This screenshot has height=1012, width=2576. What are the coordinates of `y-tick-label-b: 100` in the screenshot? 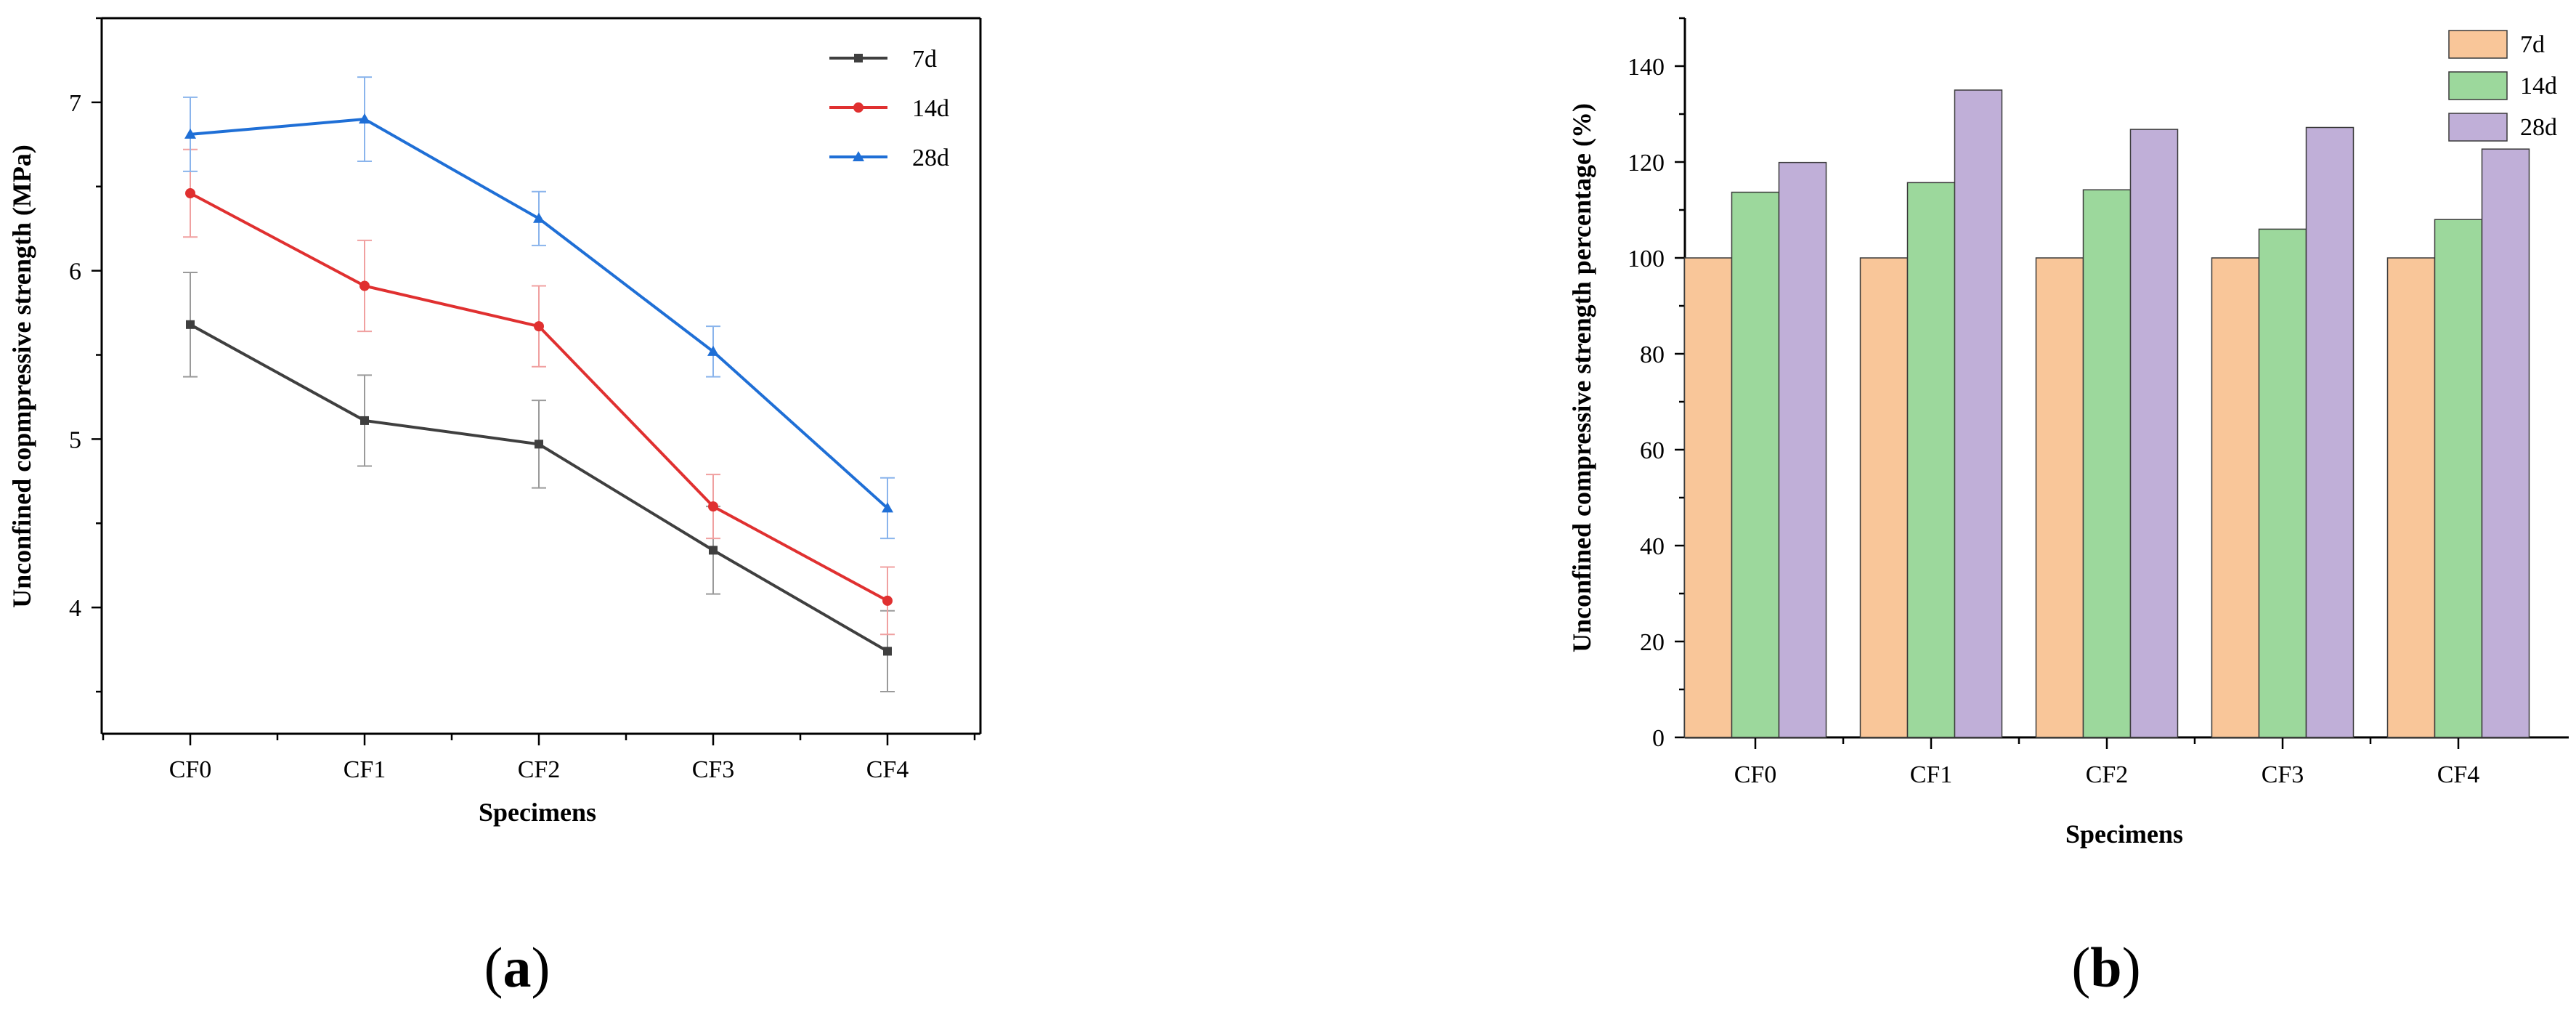 It's located at (1646, 259).